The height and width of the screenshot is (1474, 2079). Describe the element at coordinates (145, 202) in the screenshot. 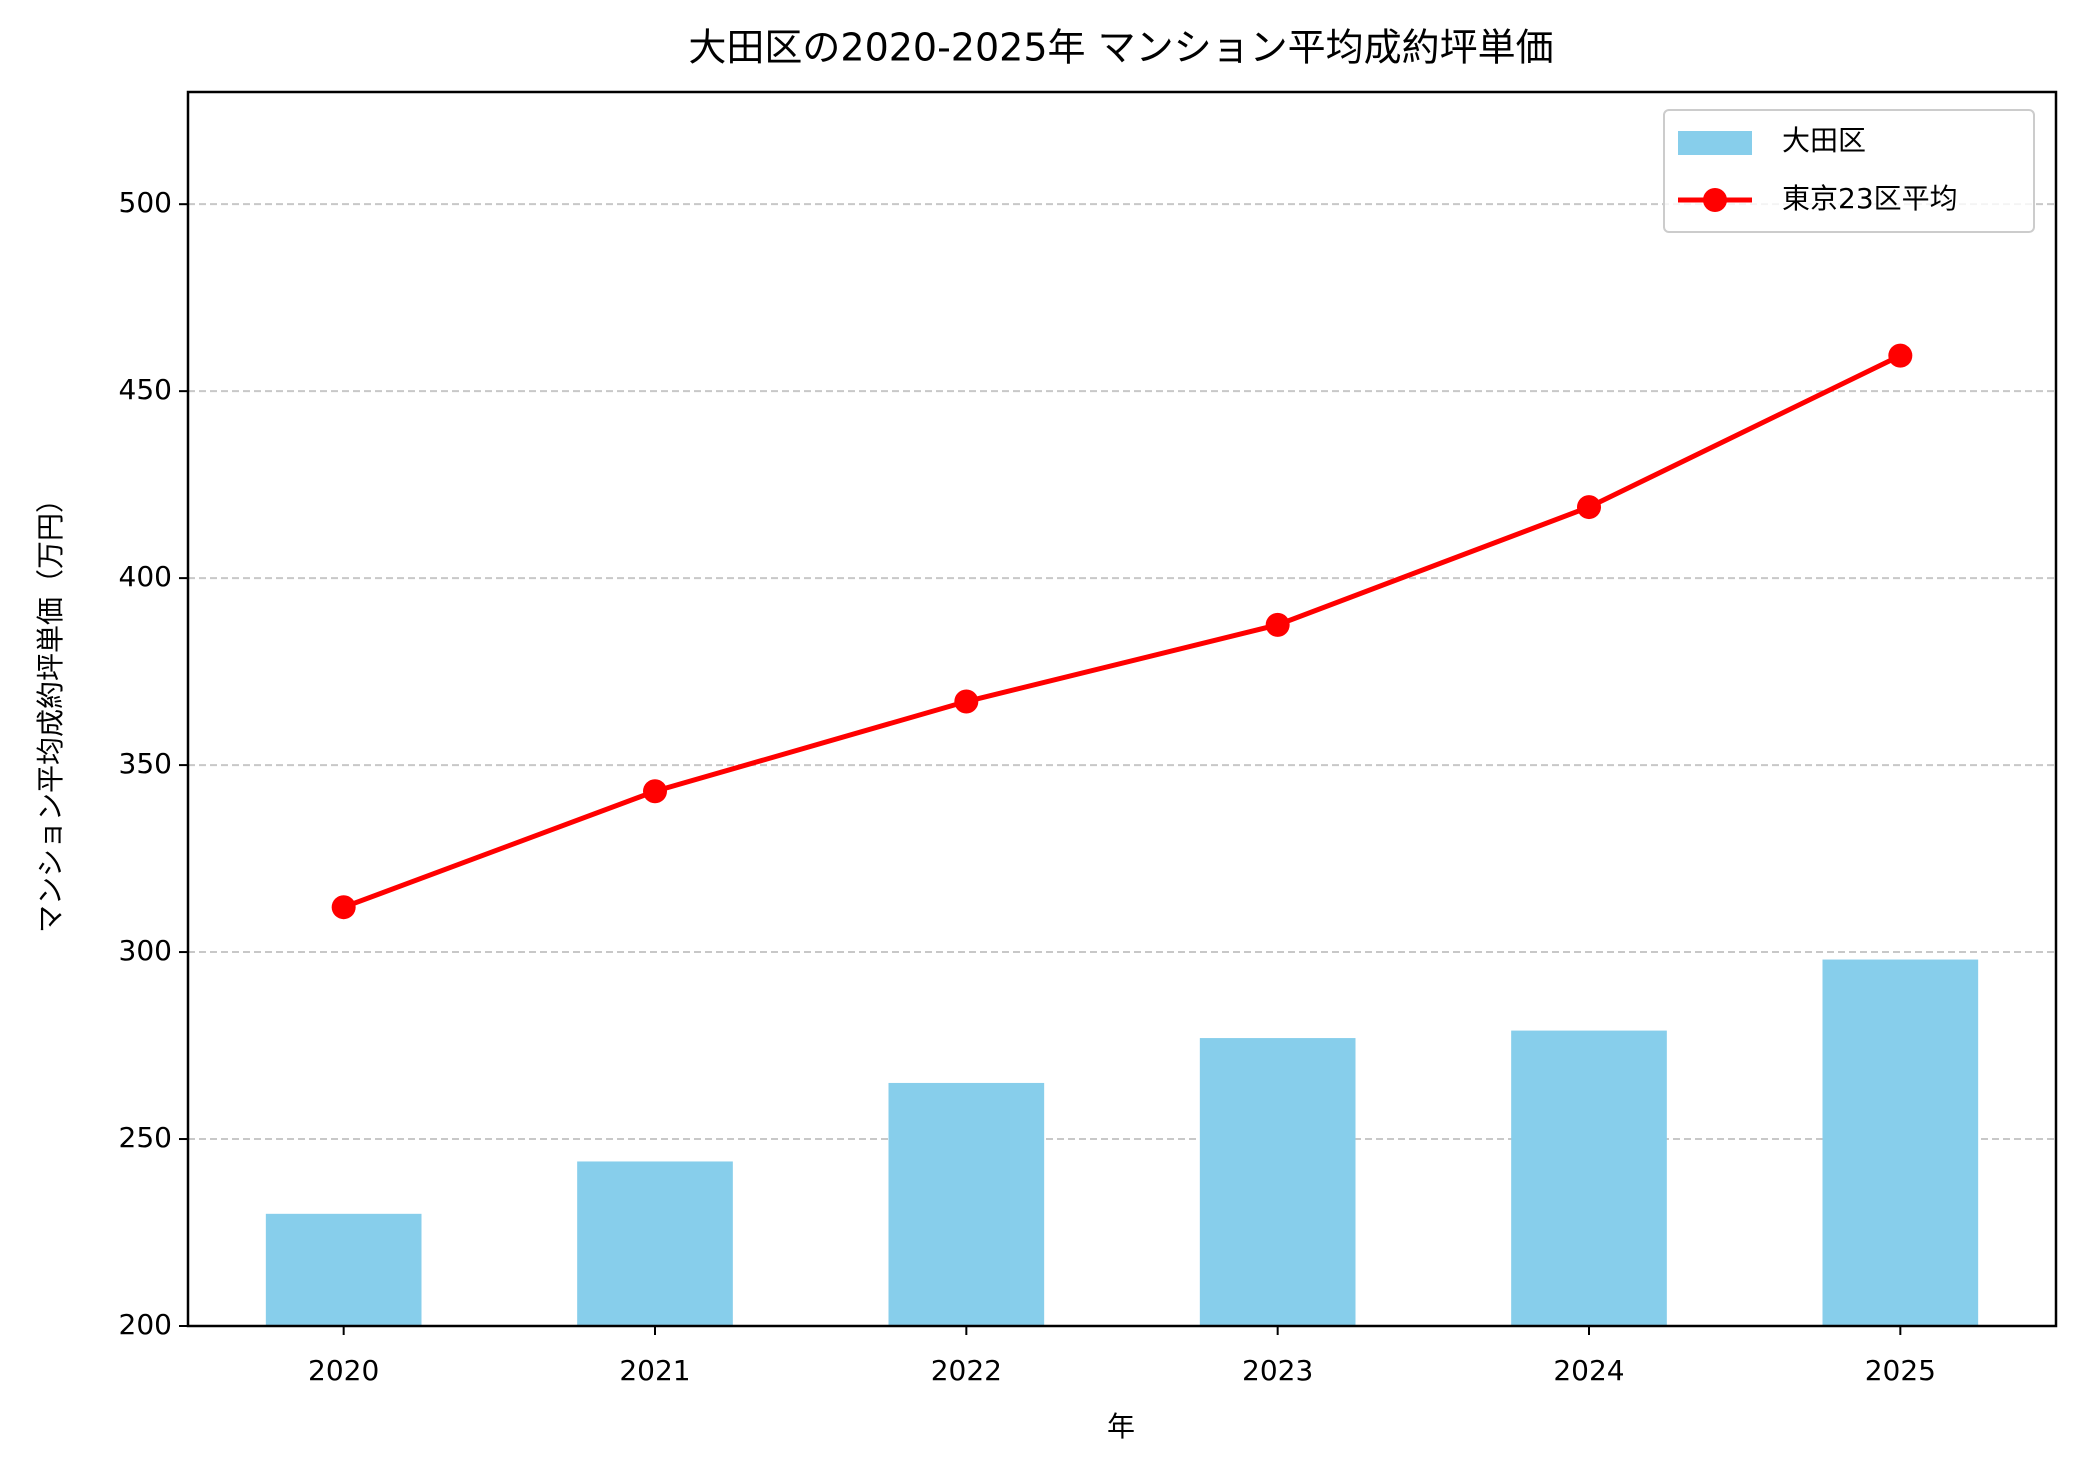

I see `y-tick-label: 500` at that location.